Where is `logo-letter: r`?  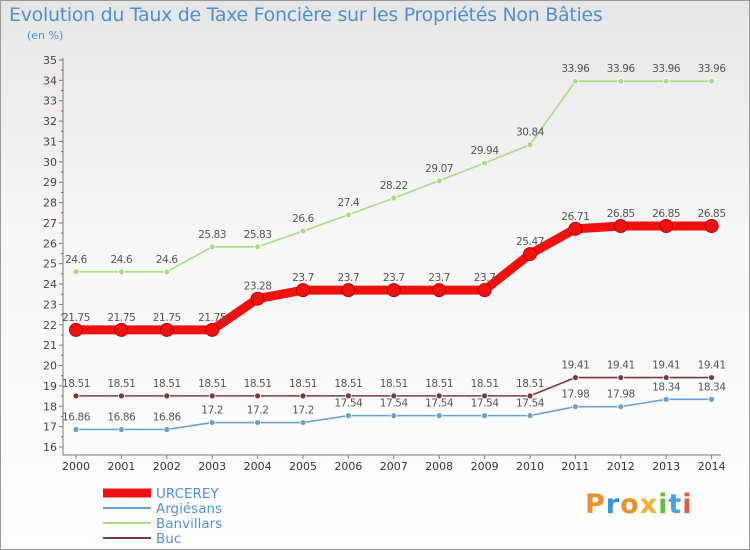
logo-letter: r is located at coordinates (613, 504).